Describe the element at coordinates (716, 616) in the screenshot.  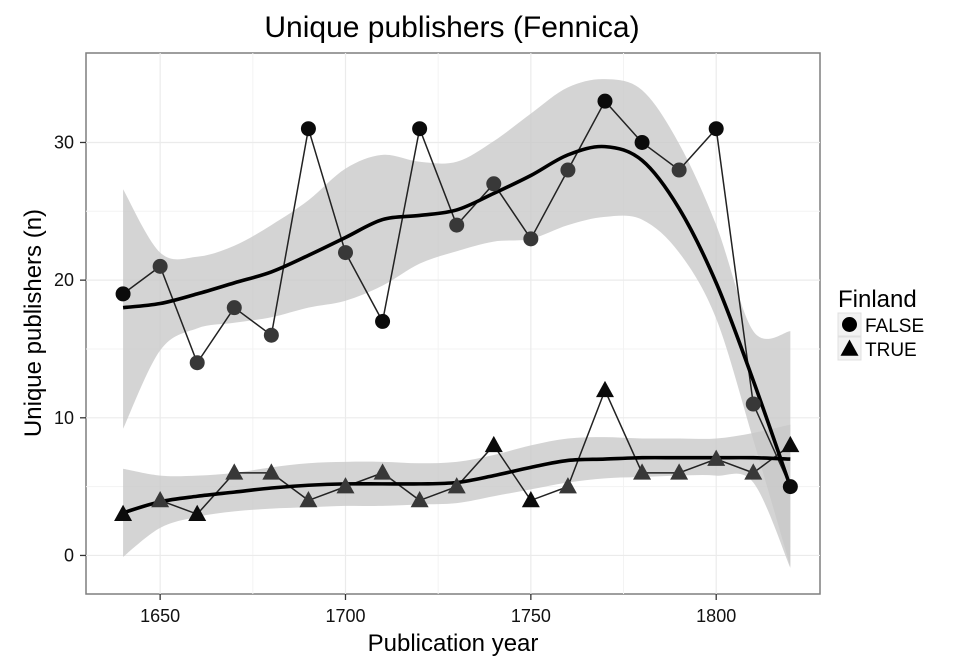
I see `x-tick-label: 1800` at that location.